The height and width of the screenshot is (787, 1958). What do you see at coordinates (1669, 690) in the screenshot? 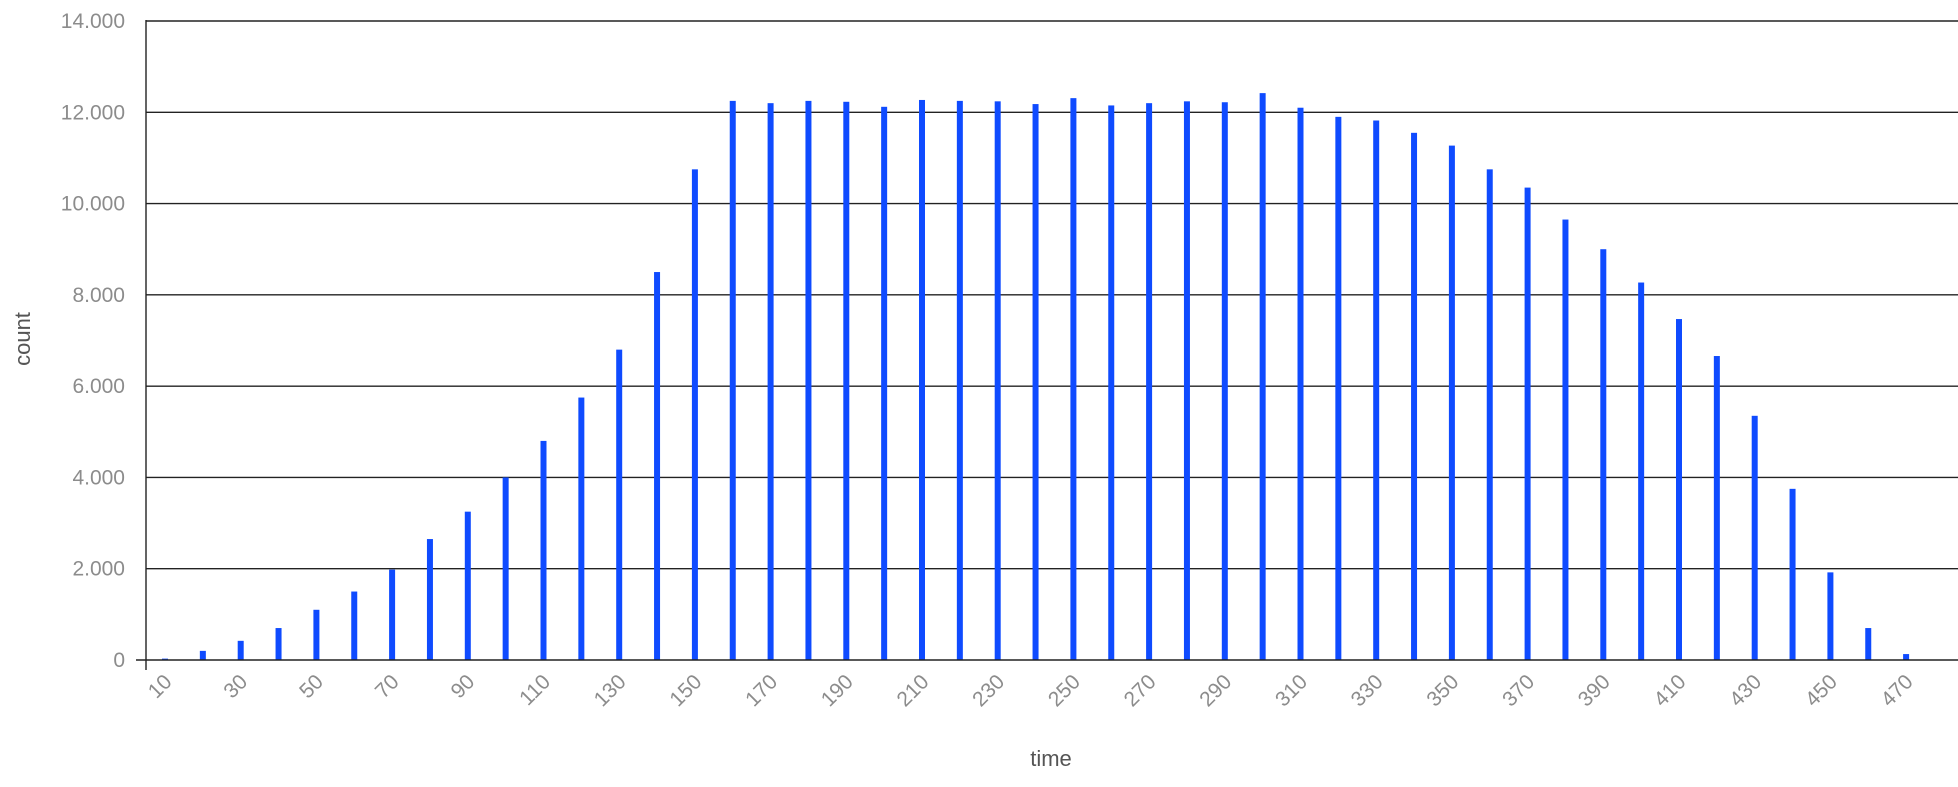
I see `x-tick-label: 410` at bounding box center [1669, 690].